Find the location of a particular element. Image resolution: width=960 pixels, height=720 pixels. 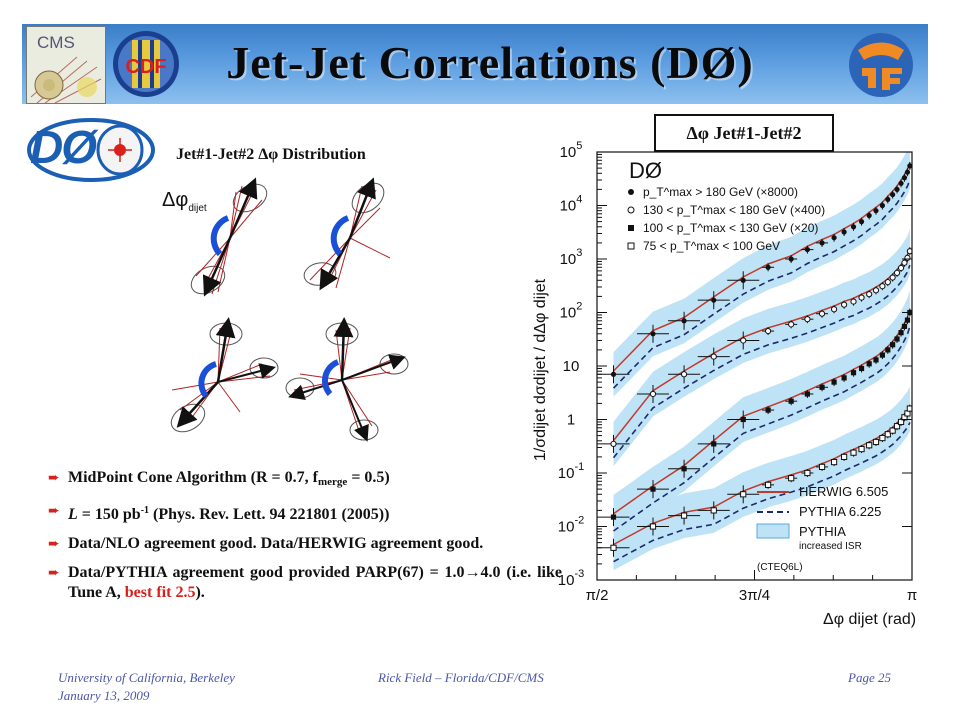

footer-page: Page 25 is located at coordinates (869, 677).